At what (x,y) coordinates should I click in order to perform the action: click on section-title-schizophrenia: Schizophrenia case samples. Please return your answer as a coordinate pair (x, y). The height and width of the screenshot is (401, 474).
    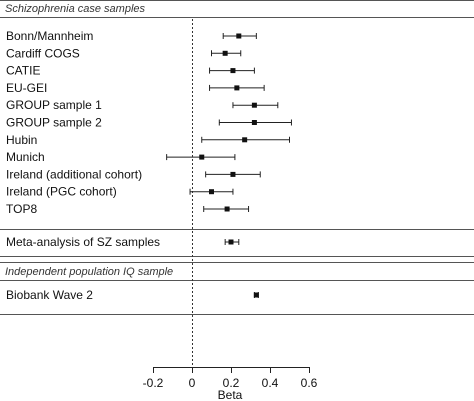
    Looking at the image, I should click on (75, 9).